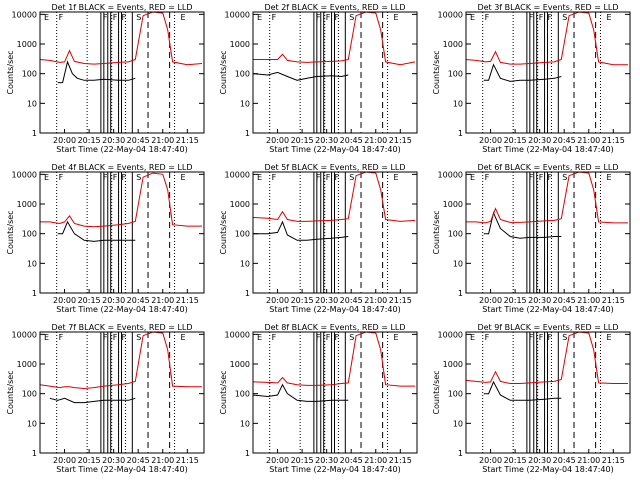 This screenshot has width=640, height=480. Describe the element at coordinates (334, 327) in the screenshot. I see `chart-title: Det 8f BLACK = Events, RED = LLD` at that location.